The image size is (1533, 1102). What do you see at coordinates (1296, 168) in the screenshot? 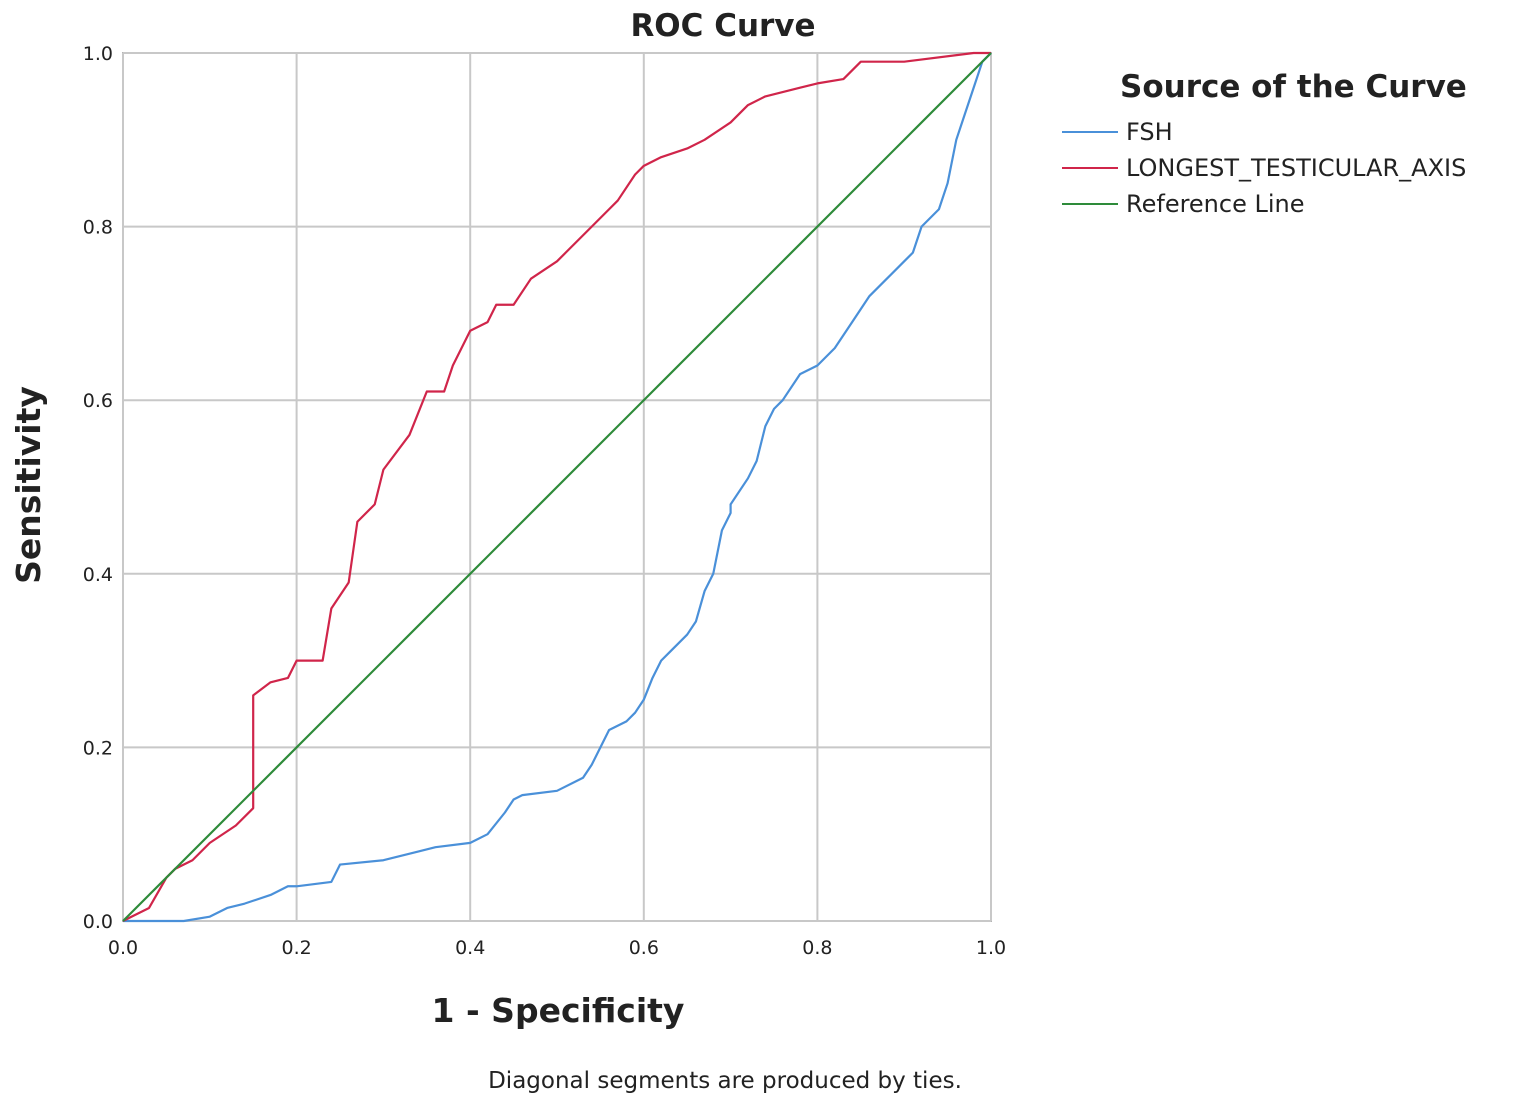
I see `legend-label-longest-testicular-axis: LONGEST_TESTICULAR_AXIS` at bounding box center [1296, 168].